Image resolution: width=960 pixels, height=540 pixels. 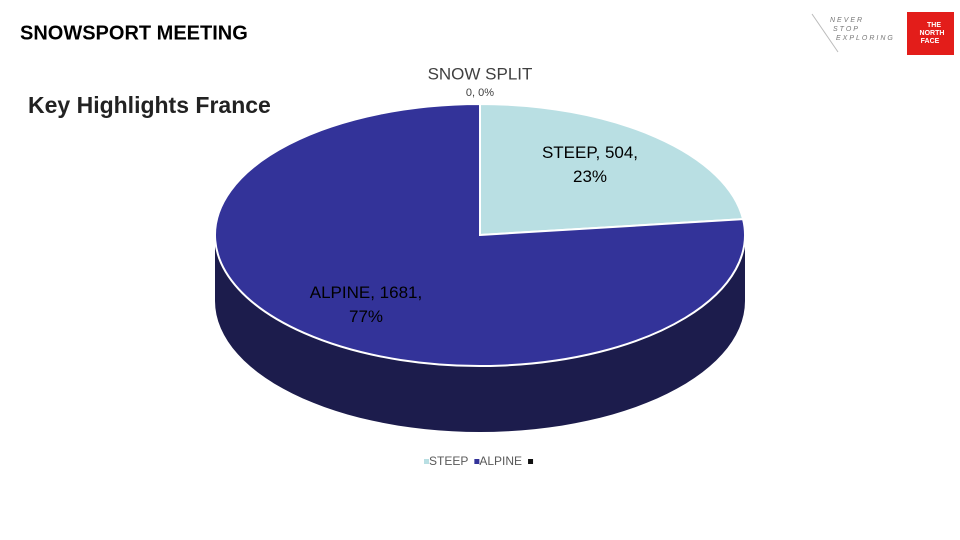 I want to click on tagline: STOP, so click(x=846, y=29).